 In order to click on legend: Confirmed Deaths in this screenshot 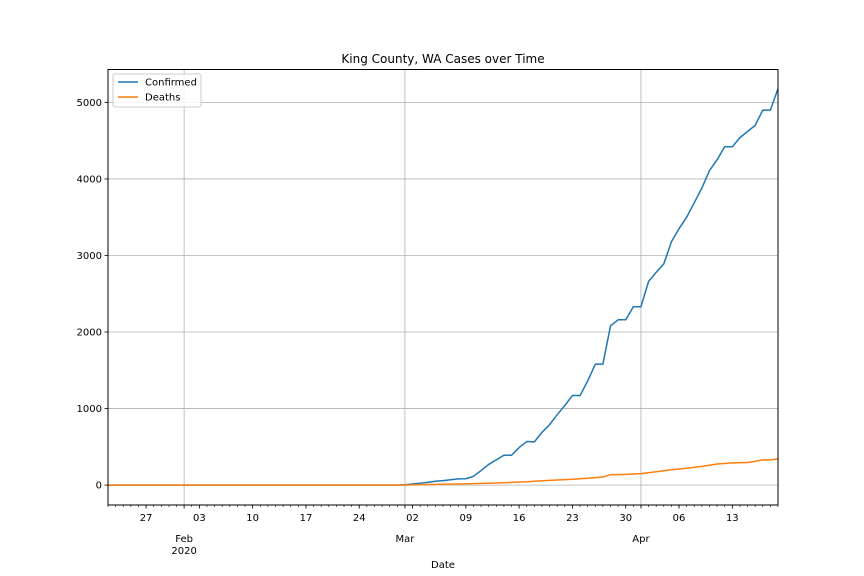, I will do `click(157, 90)`.